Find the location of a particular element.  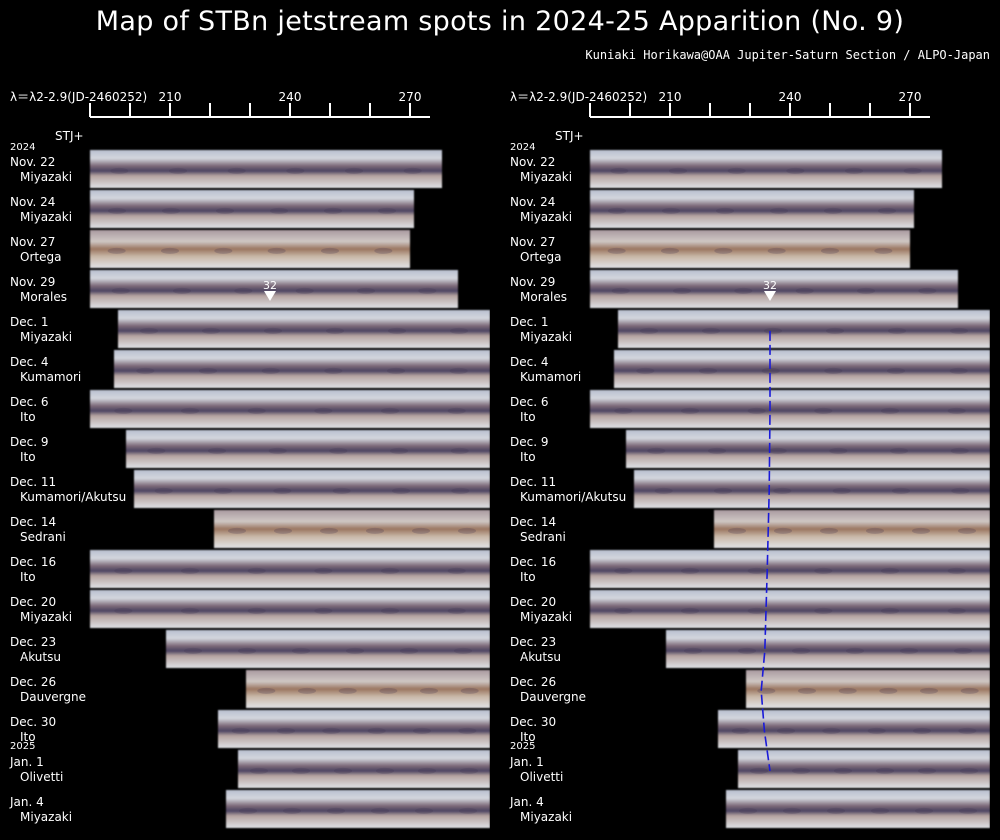

spot-marker is located at coordinates (770, 296).